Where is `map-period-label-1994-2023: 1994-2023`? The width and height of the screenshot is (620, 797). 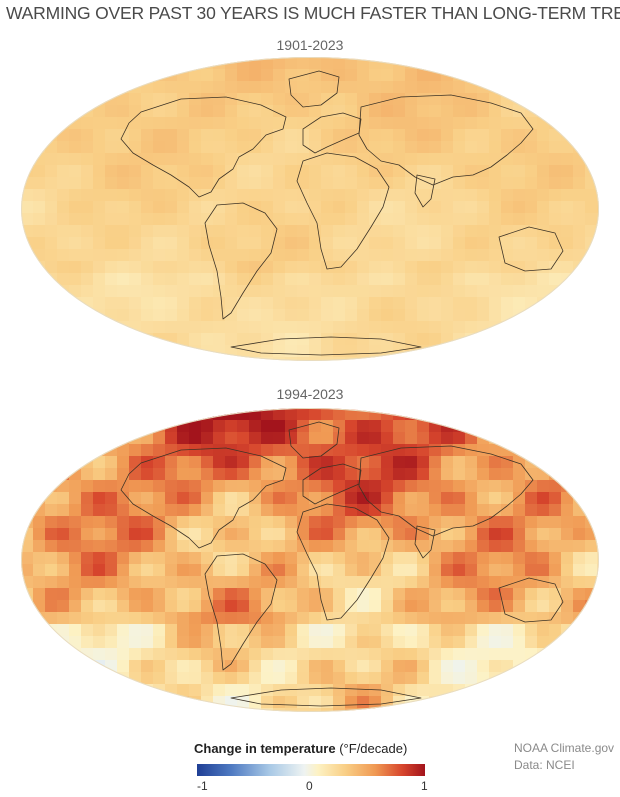 map-period-label-1994-2023: 1994-2023 is located at coordinates (310, 394).